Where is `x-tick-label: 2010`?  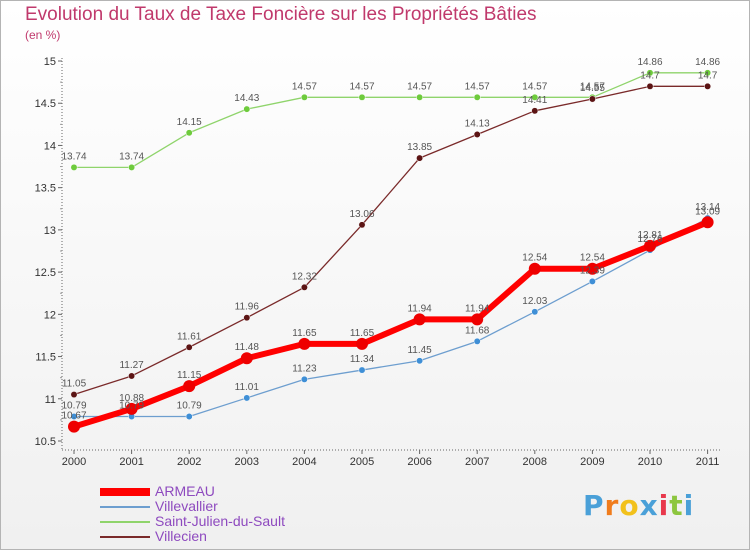 x-tick-label: 2010 is located at coordinates (650, 462).